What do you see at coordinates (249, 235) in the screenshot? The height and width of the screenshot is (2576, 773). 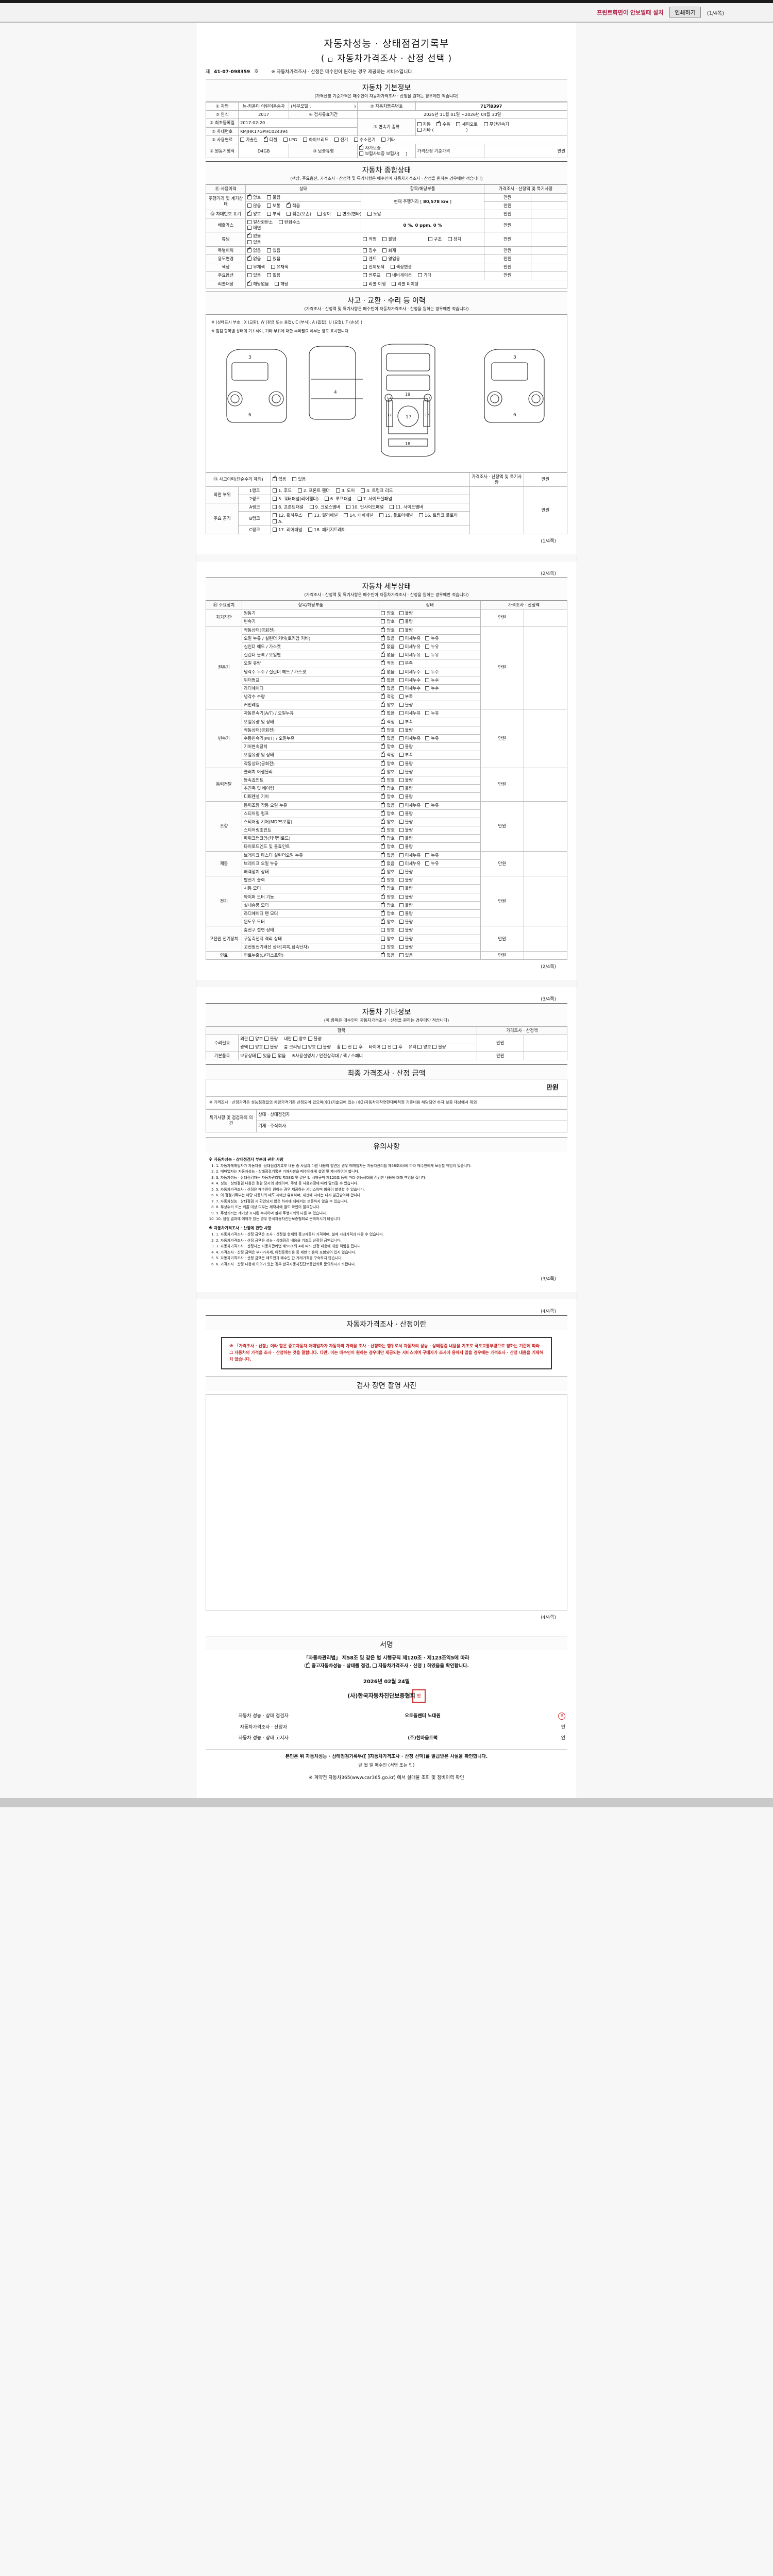 I see `checkbox-tuning-none` at bounding box center [249, 235].